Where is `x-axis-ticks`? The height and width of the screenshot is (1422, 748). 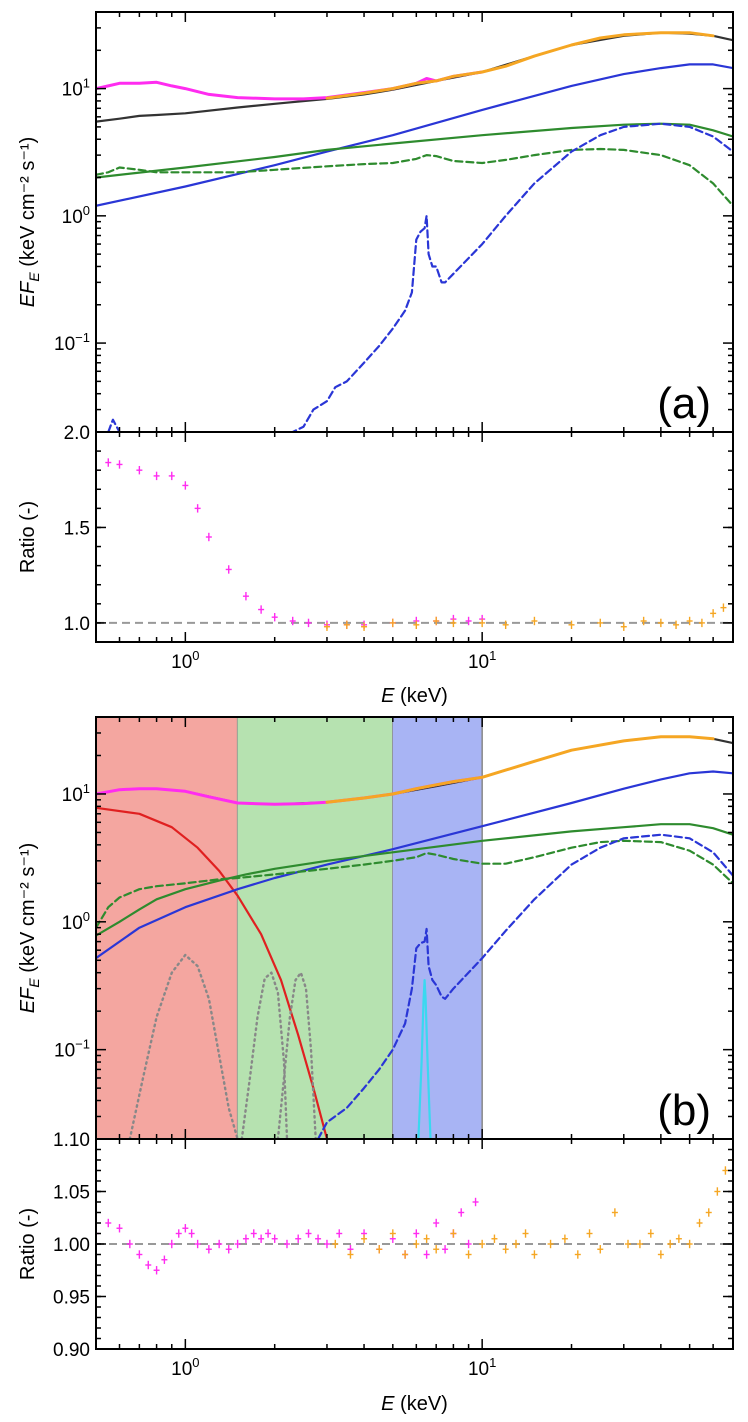 x-axis-ticks is located at coordinates (414, 1244).